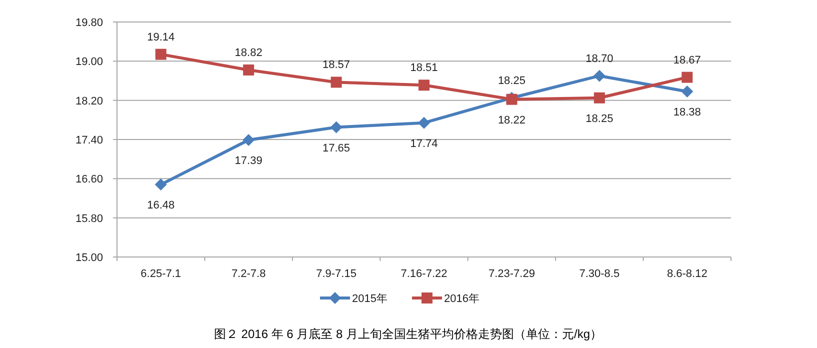 This screenshot has height=348, width=817. Describe the element at coordinates (89, 218) in the screenshot. I see `y-tick-label: 15.80` at that location.